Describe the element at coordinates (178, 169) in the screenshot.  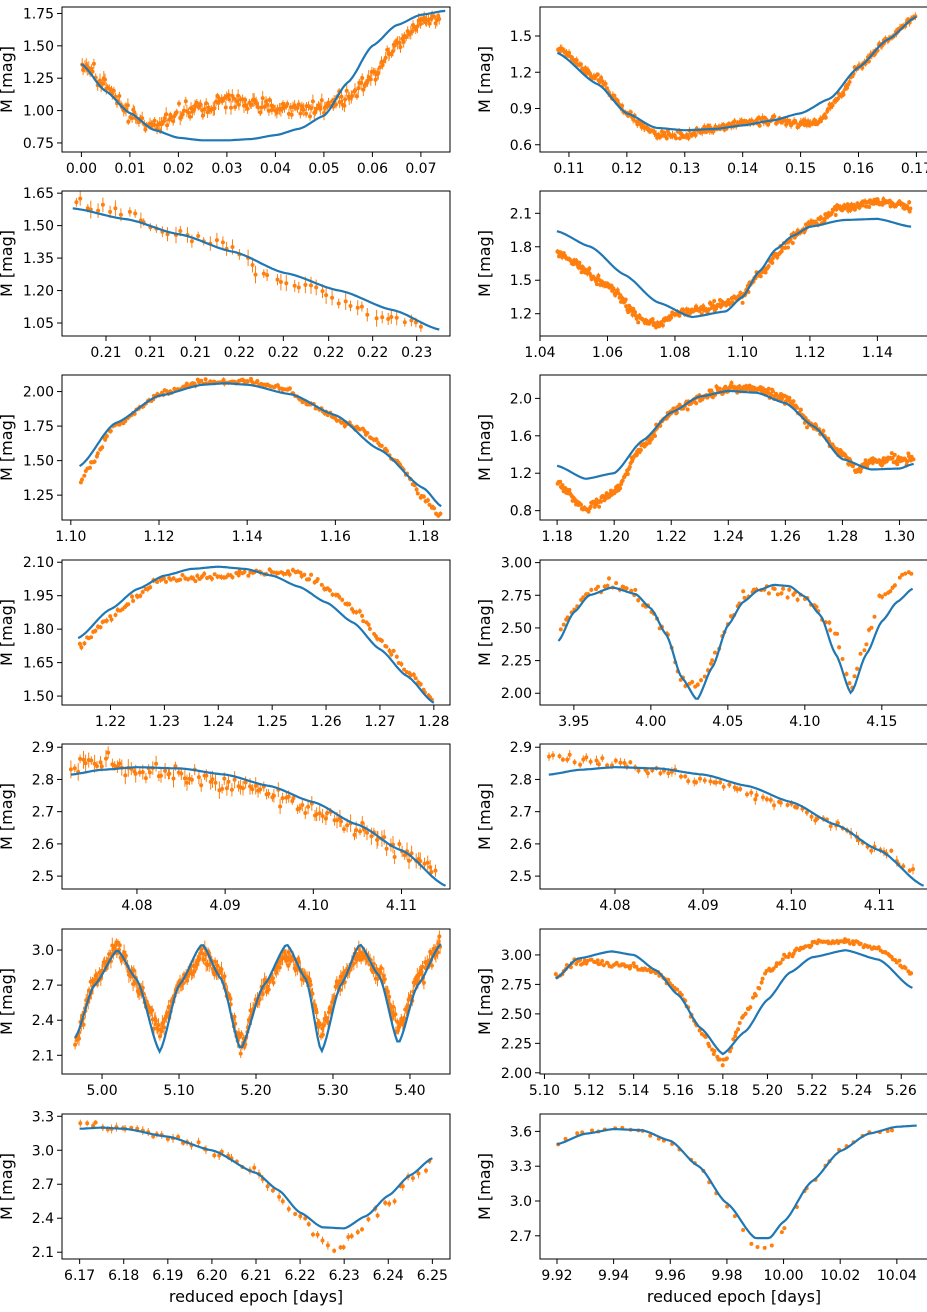
I see `x-tick-label: 0.02` at that location.